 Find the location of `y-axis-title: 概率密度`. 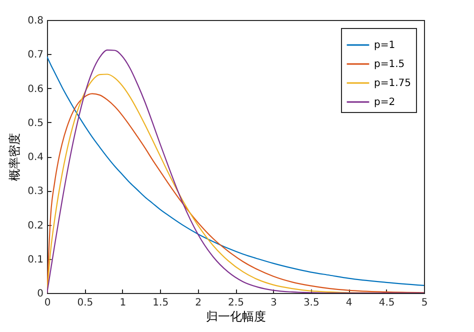

y-axis-title: 概率密度 is located at coordinates (15, 157).